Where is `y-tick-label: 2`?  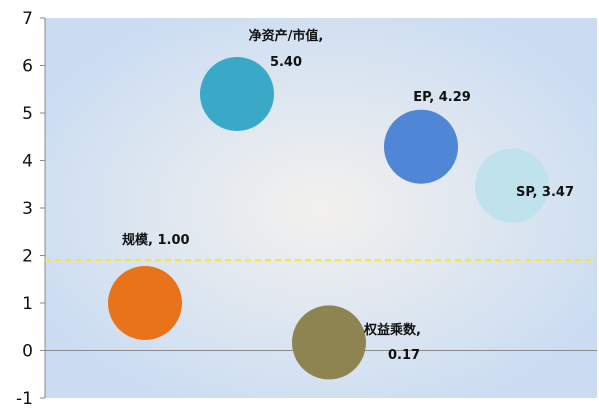
y-tick-label: 2 is located at coordinates (27, 257).